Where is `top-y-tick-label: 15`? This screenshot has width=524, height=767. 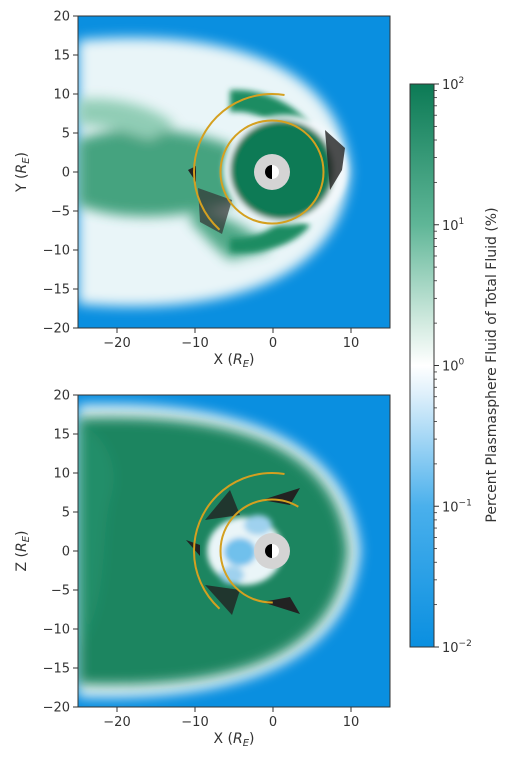
top-y-tick-label: 15 is located at coordinates (61, 56).